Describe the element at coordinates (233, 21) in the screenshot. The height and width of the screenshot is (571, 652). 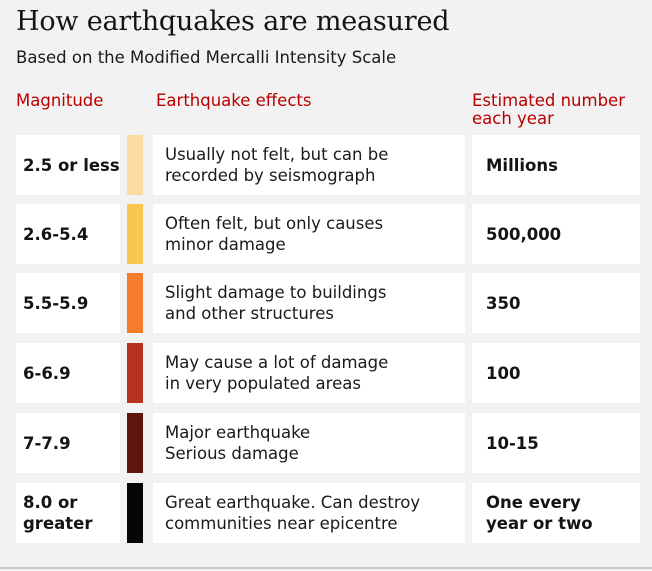
I see `page-title: How earthquakes are measured` at that location.